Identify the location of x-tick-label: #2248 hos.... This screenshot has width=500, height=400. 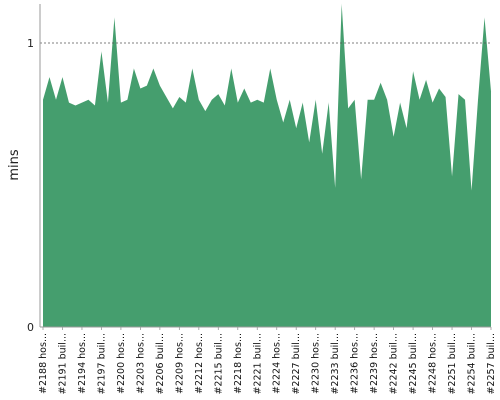
(433, 363).